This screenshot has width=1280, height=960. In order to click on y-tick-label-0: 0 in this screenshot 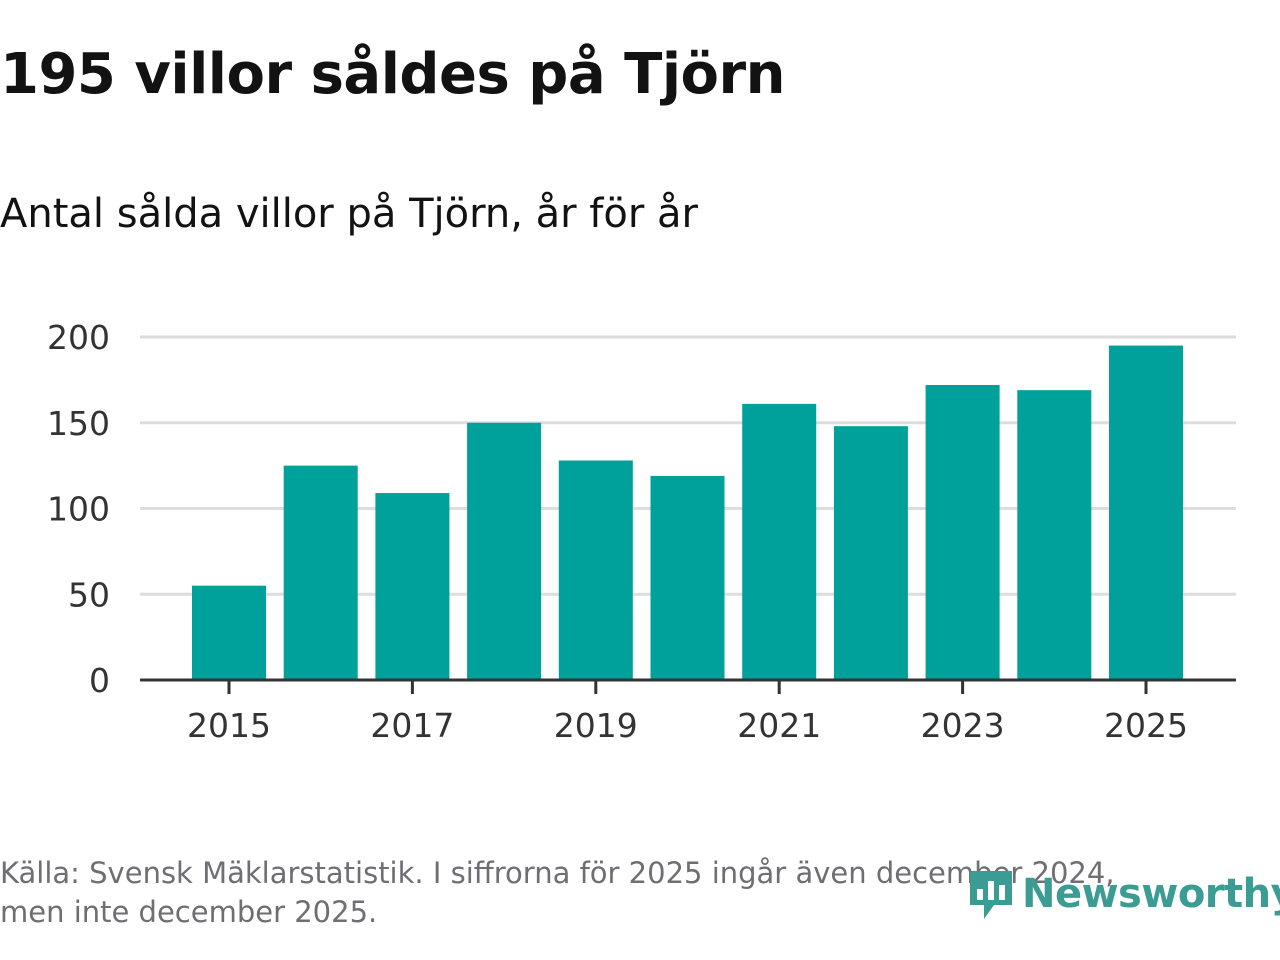, I will do `click(99, 680)`.